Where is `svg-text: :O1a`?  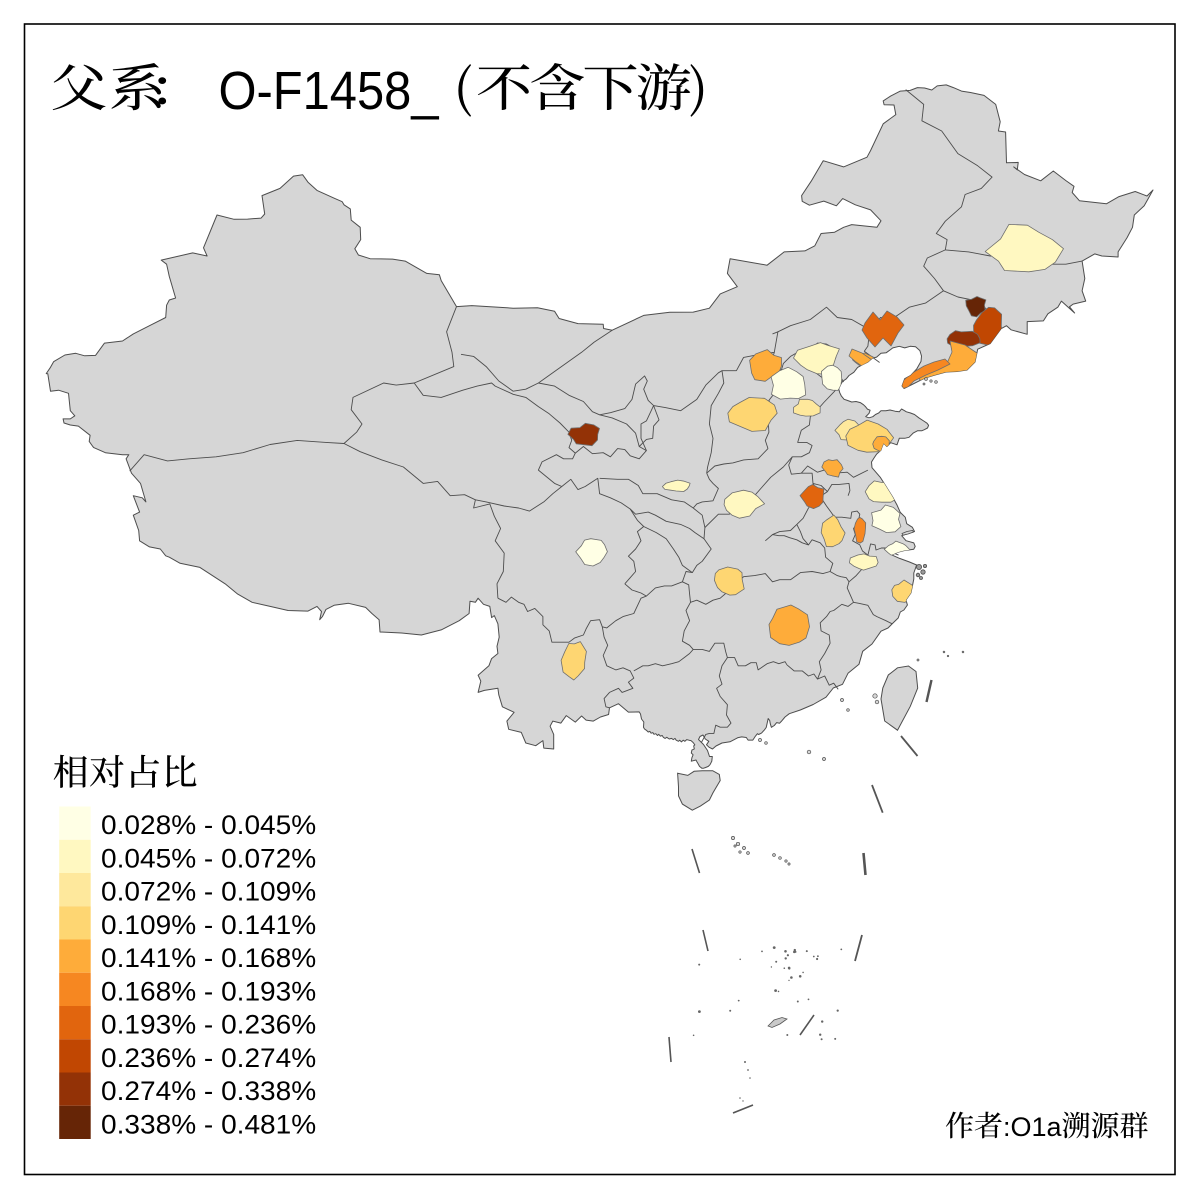 svg-text: :O1a is located at coordinates (1033, 1127).